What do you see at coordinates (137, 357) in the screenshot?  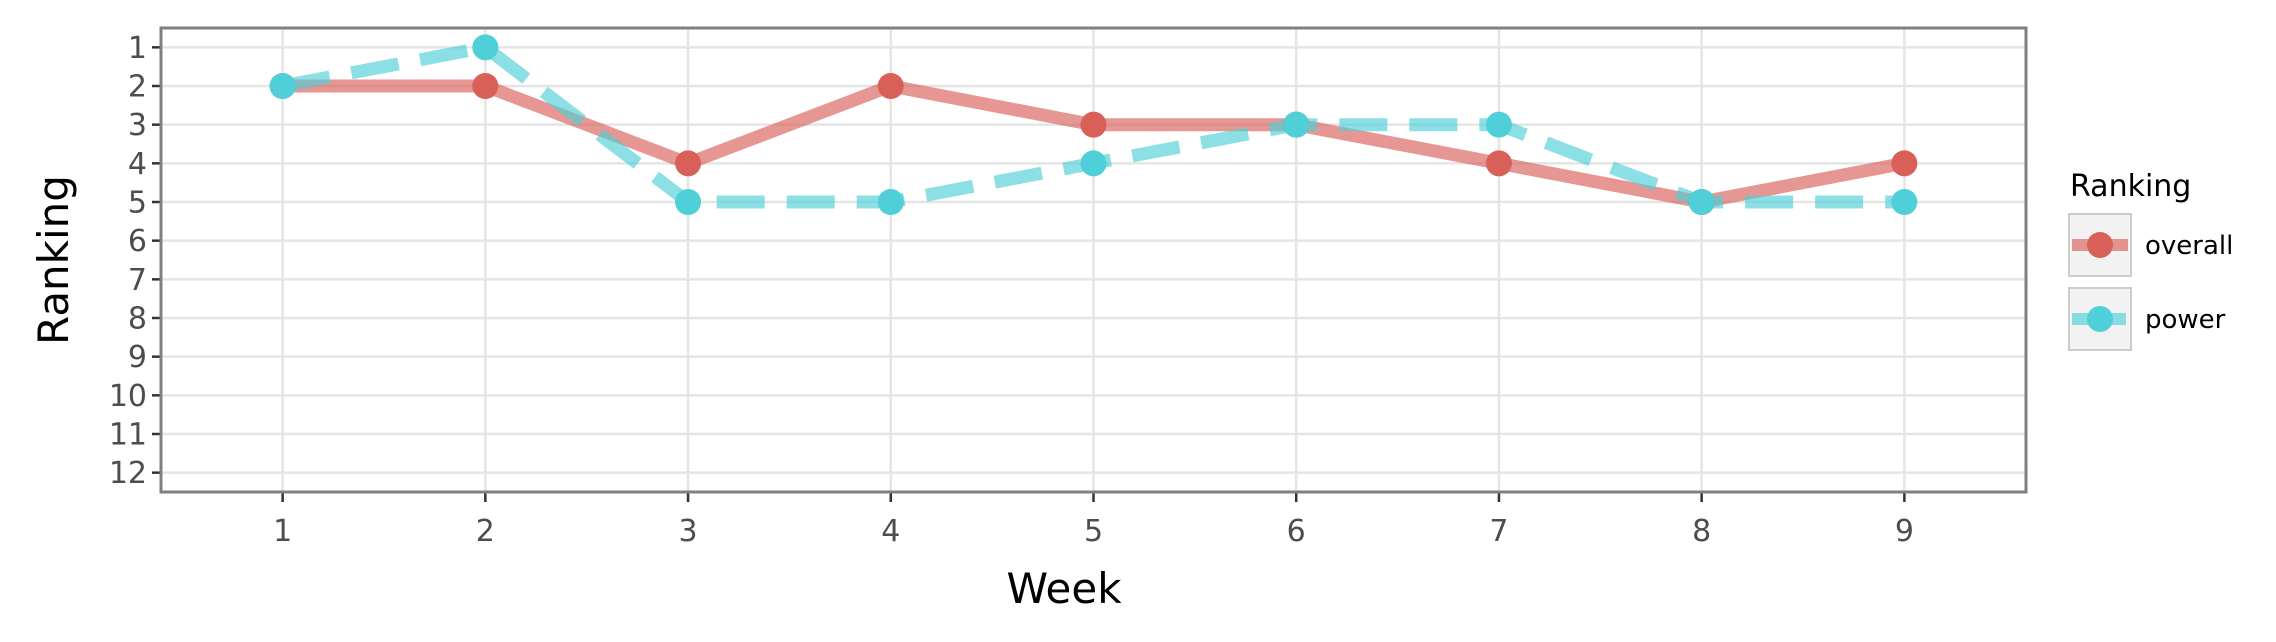 I see `y-tick-label: 9` at bounding box center [137, 357].